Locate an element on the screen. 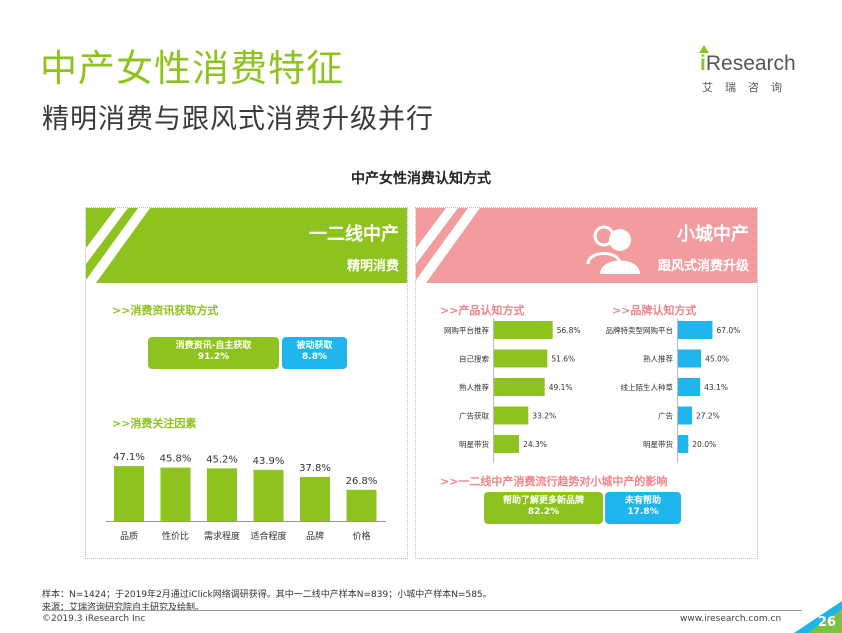 The height and width of the screenshot is (633, 842). product-category-label: 网购平台推荐 is located at coordinates (466, 330).